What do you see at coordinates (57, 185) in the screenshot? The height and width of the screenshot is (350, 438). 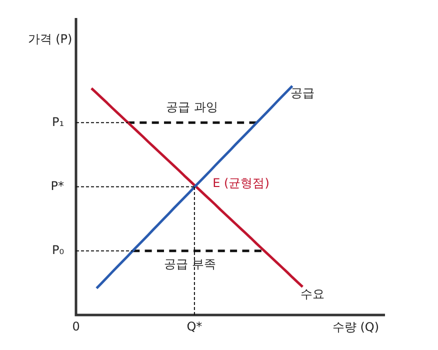 I see `ref-line-label: P*` at bounding box center [57, 185].